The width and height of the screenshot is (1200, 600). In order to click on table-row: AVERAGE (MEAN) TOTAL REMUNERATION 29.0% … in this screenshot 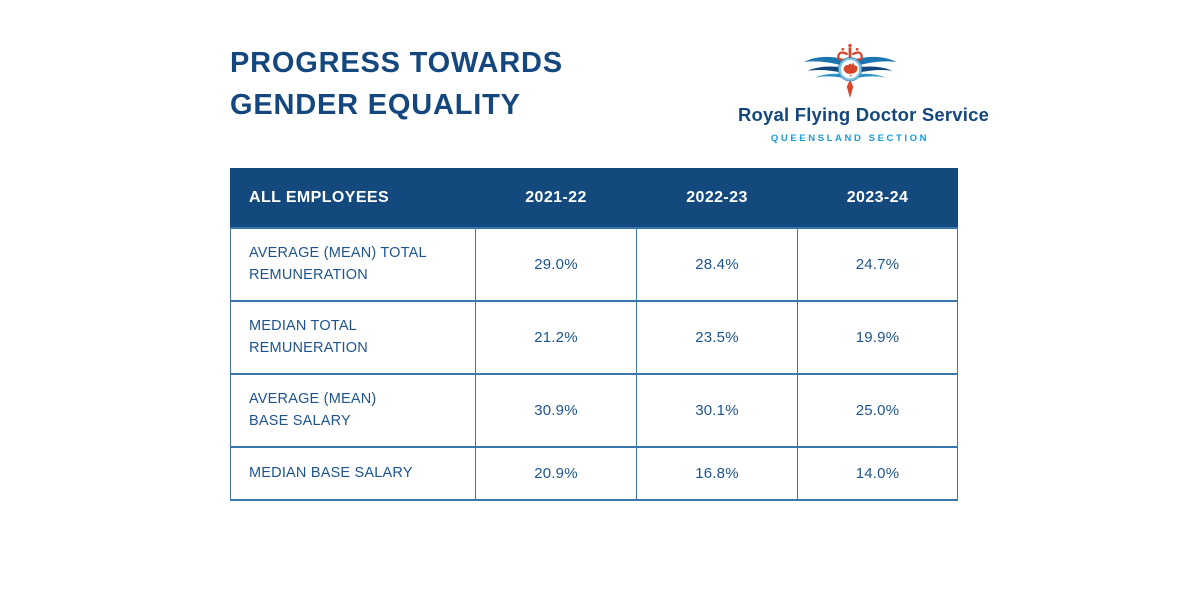, I will do `click(594, 264)`.